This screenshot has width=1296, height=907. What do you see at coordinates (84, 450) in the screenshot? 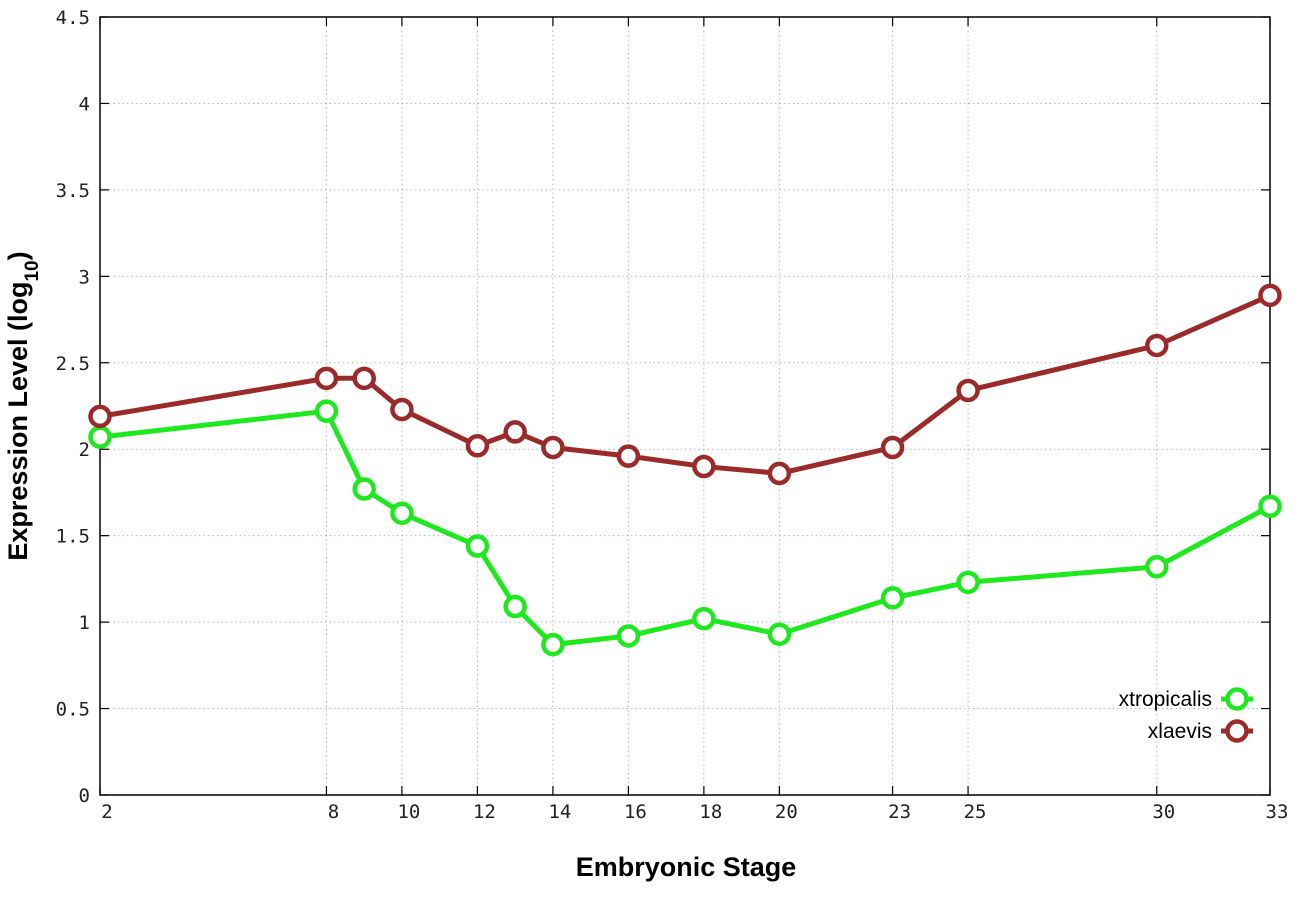
I see `y-tick-label: 2` at bounding box center [84, 450].